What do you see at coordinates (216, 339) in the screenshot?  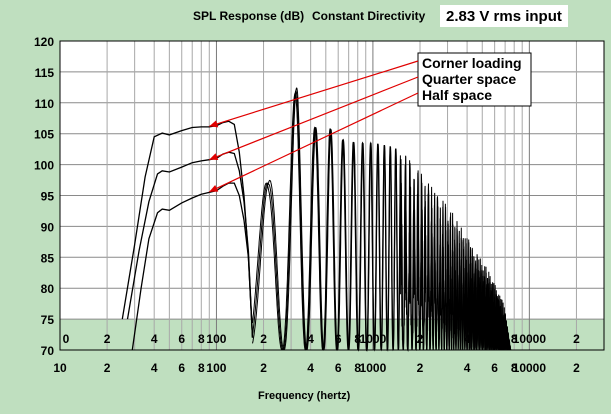 I see `x-tick-inner-label: 100` at bounding box center [216, 339].